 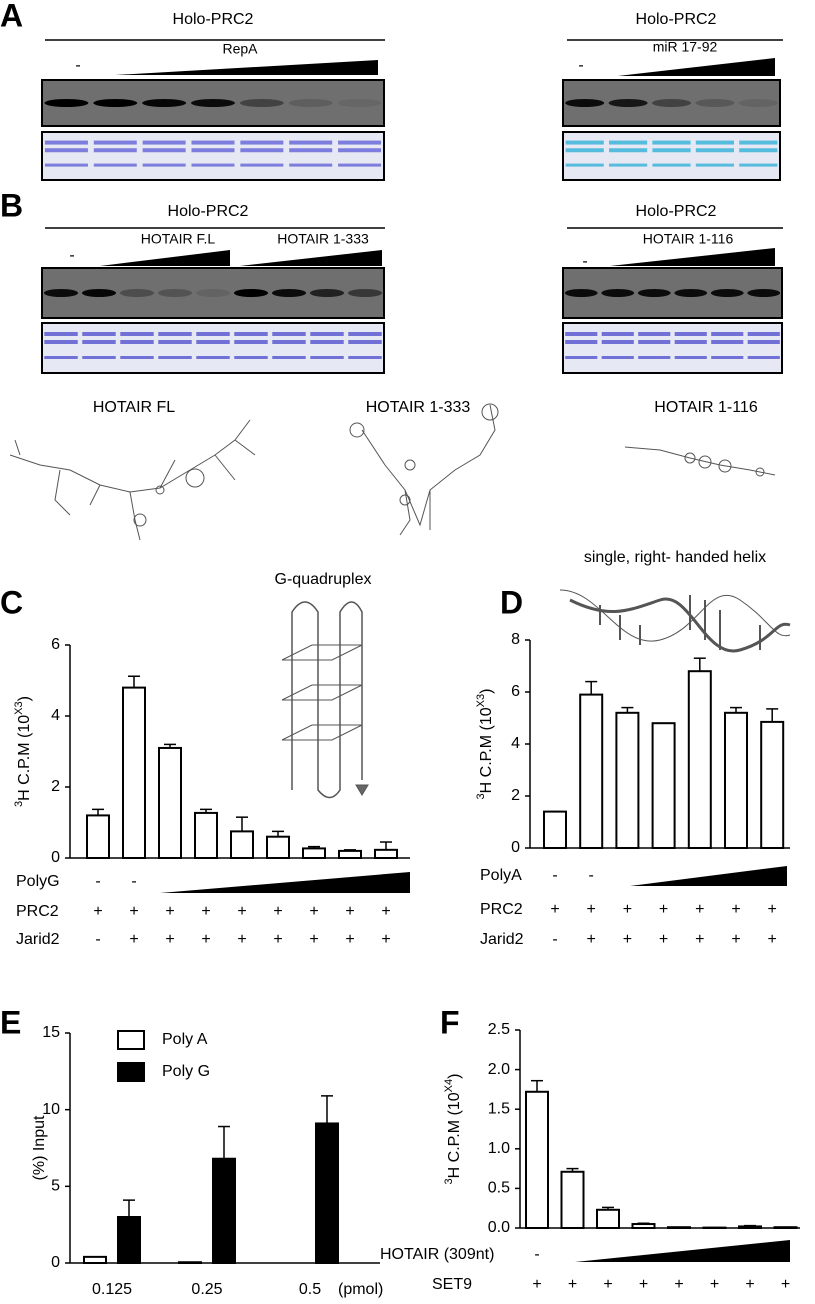 What do you see at coordinates (453, 1129) in the screenshot?
I see `y-axis-label: 3H C.P.M (10X4)` at bounding box center [453, 1129].